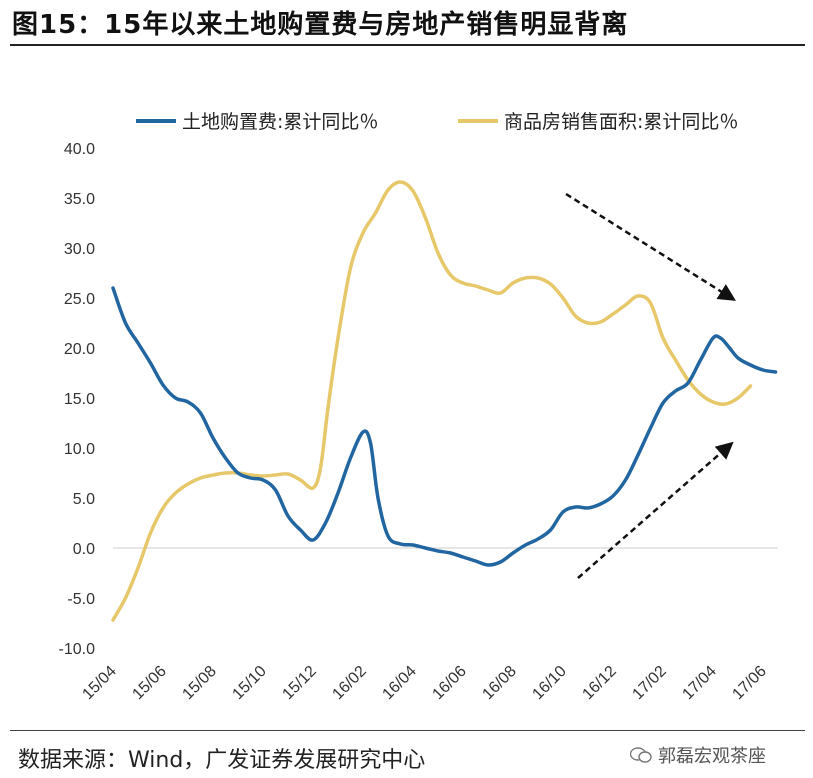 The image size is (813, 778). Describe the element at coordinates (249, 683) in the screenshot. I see `x-tick-label: 15/10` at that location.